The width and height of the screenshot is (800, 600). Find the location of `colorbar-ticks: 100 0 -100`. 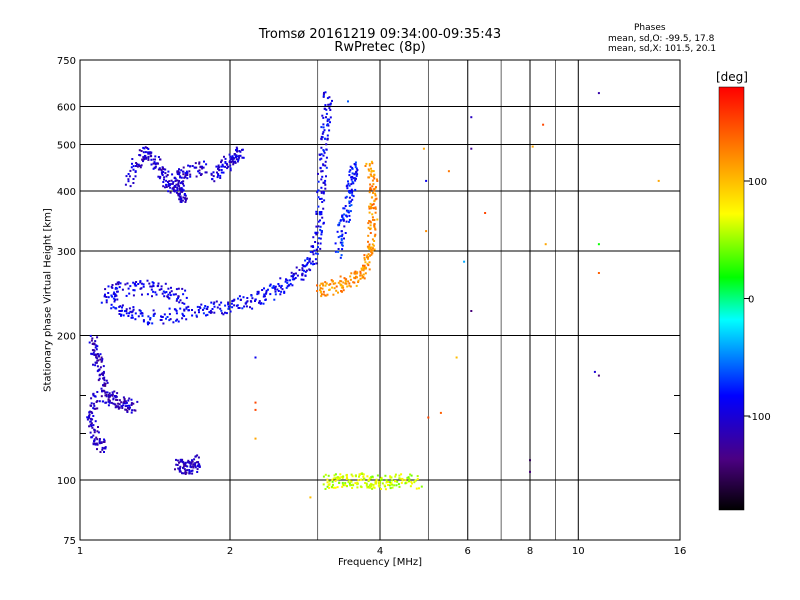

colorbar-ticks: 100 0 -100 is located at coordinates (757, 300).